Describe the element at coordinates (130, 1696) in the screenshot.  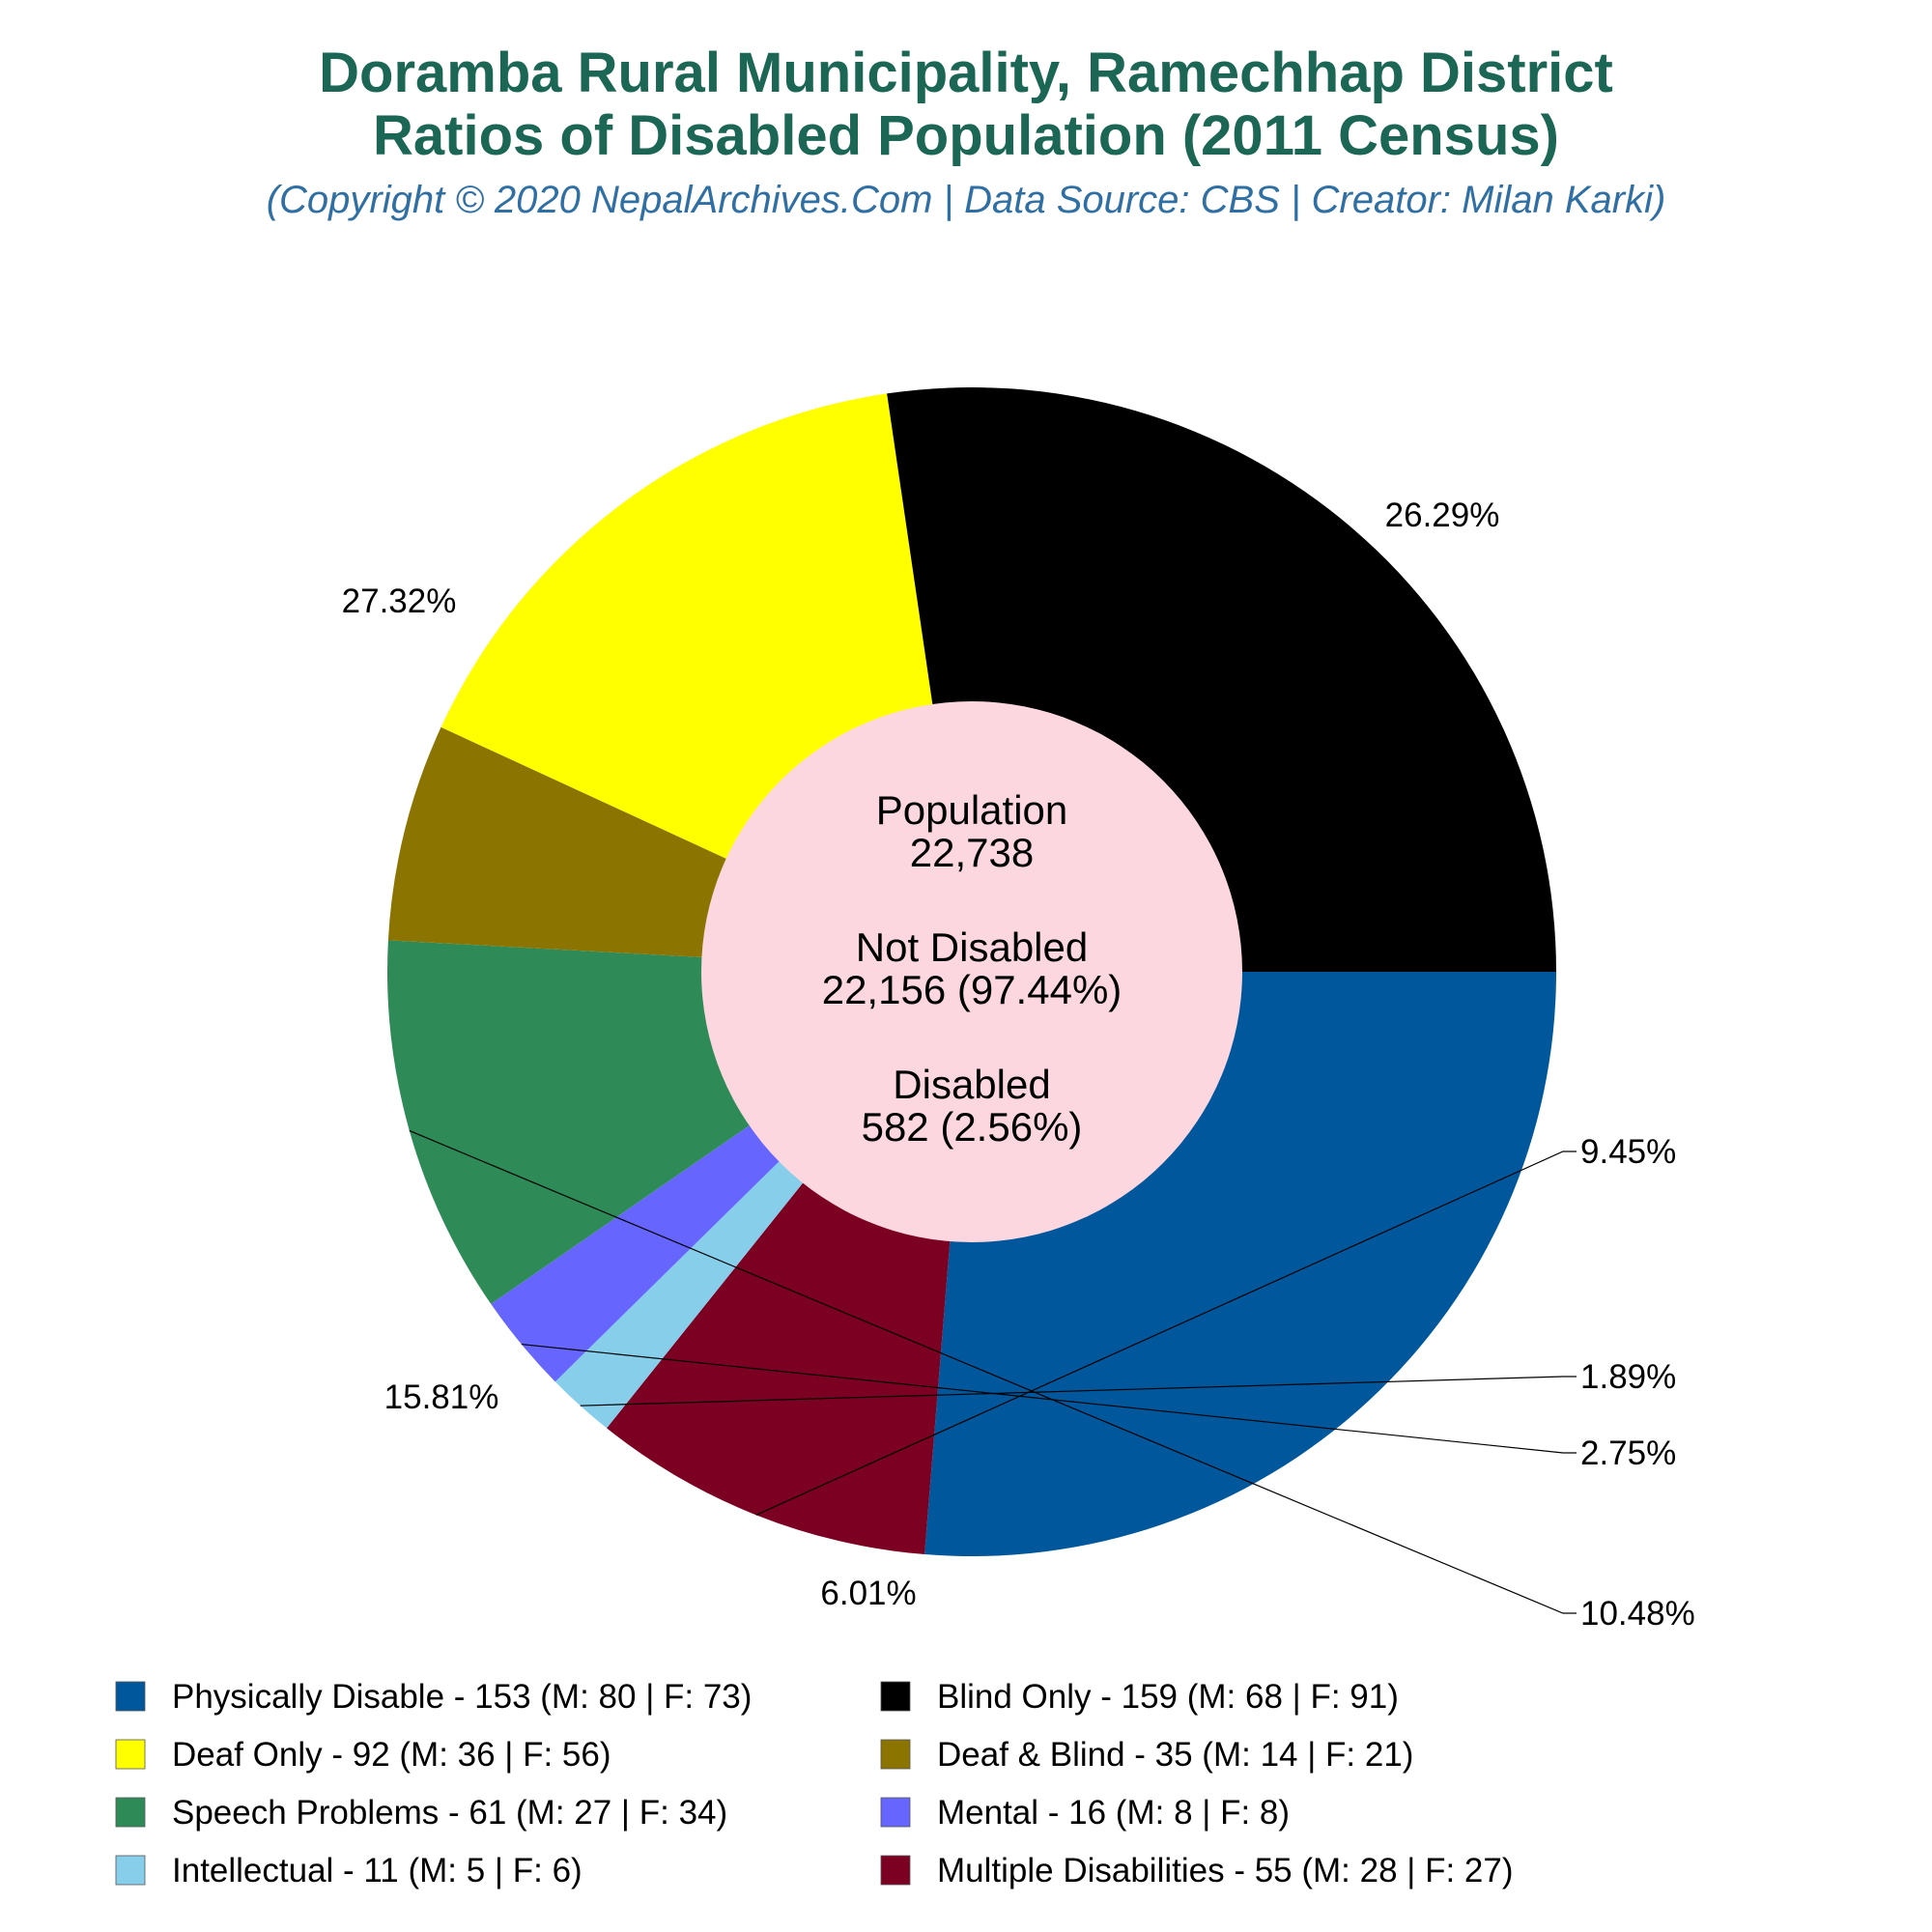
I see `legend-swatch-physically-disable` at that location.